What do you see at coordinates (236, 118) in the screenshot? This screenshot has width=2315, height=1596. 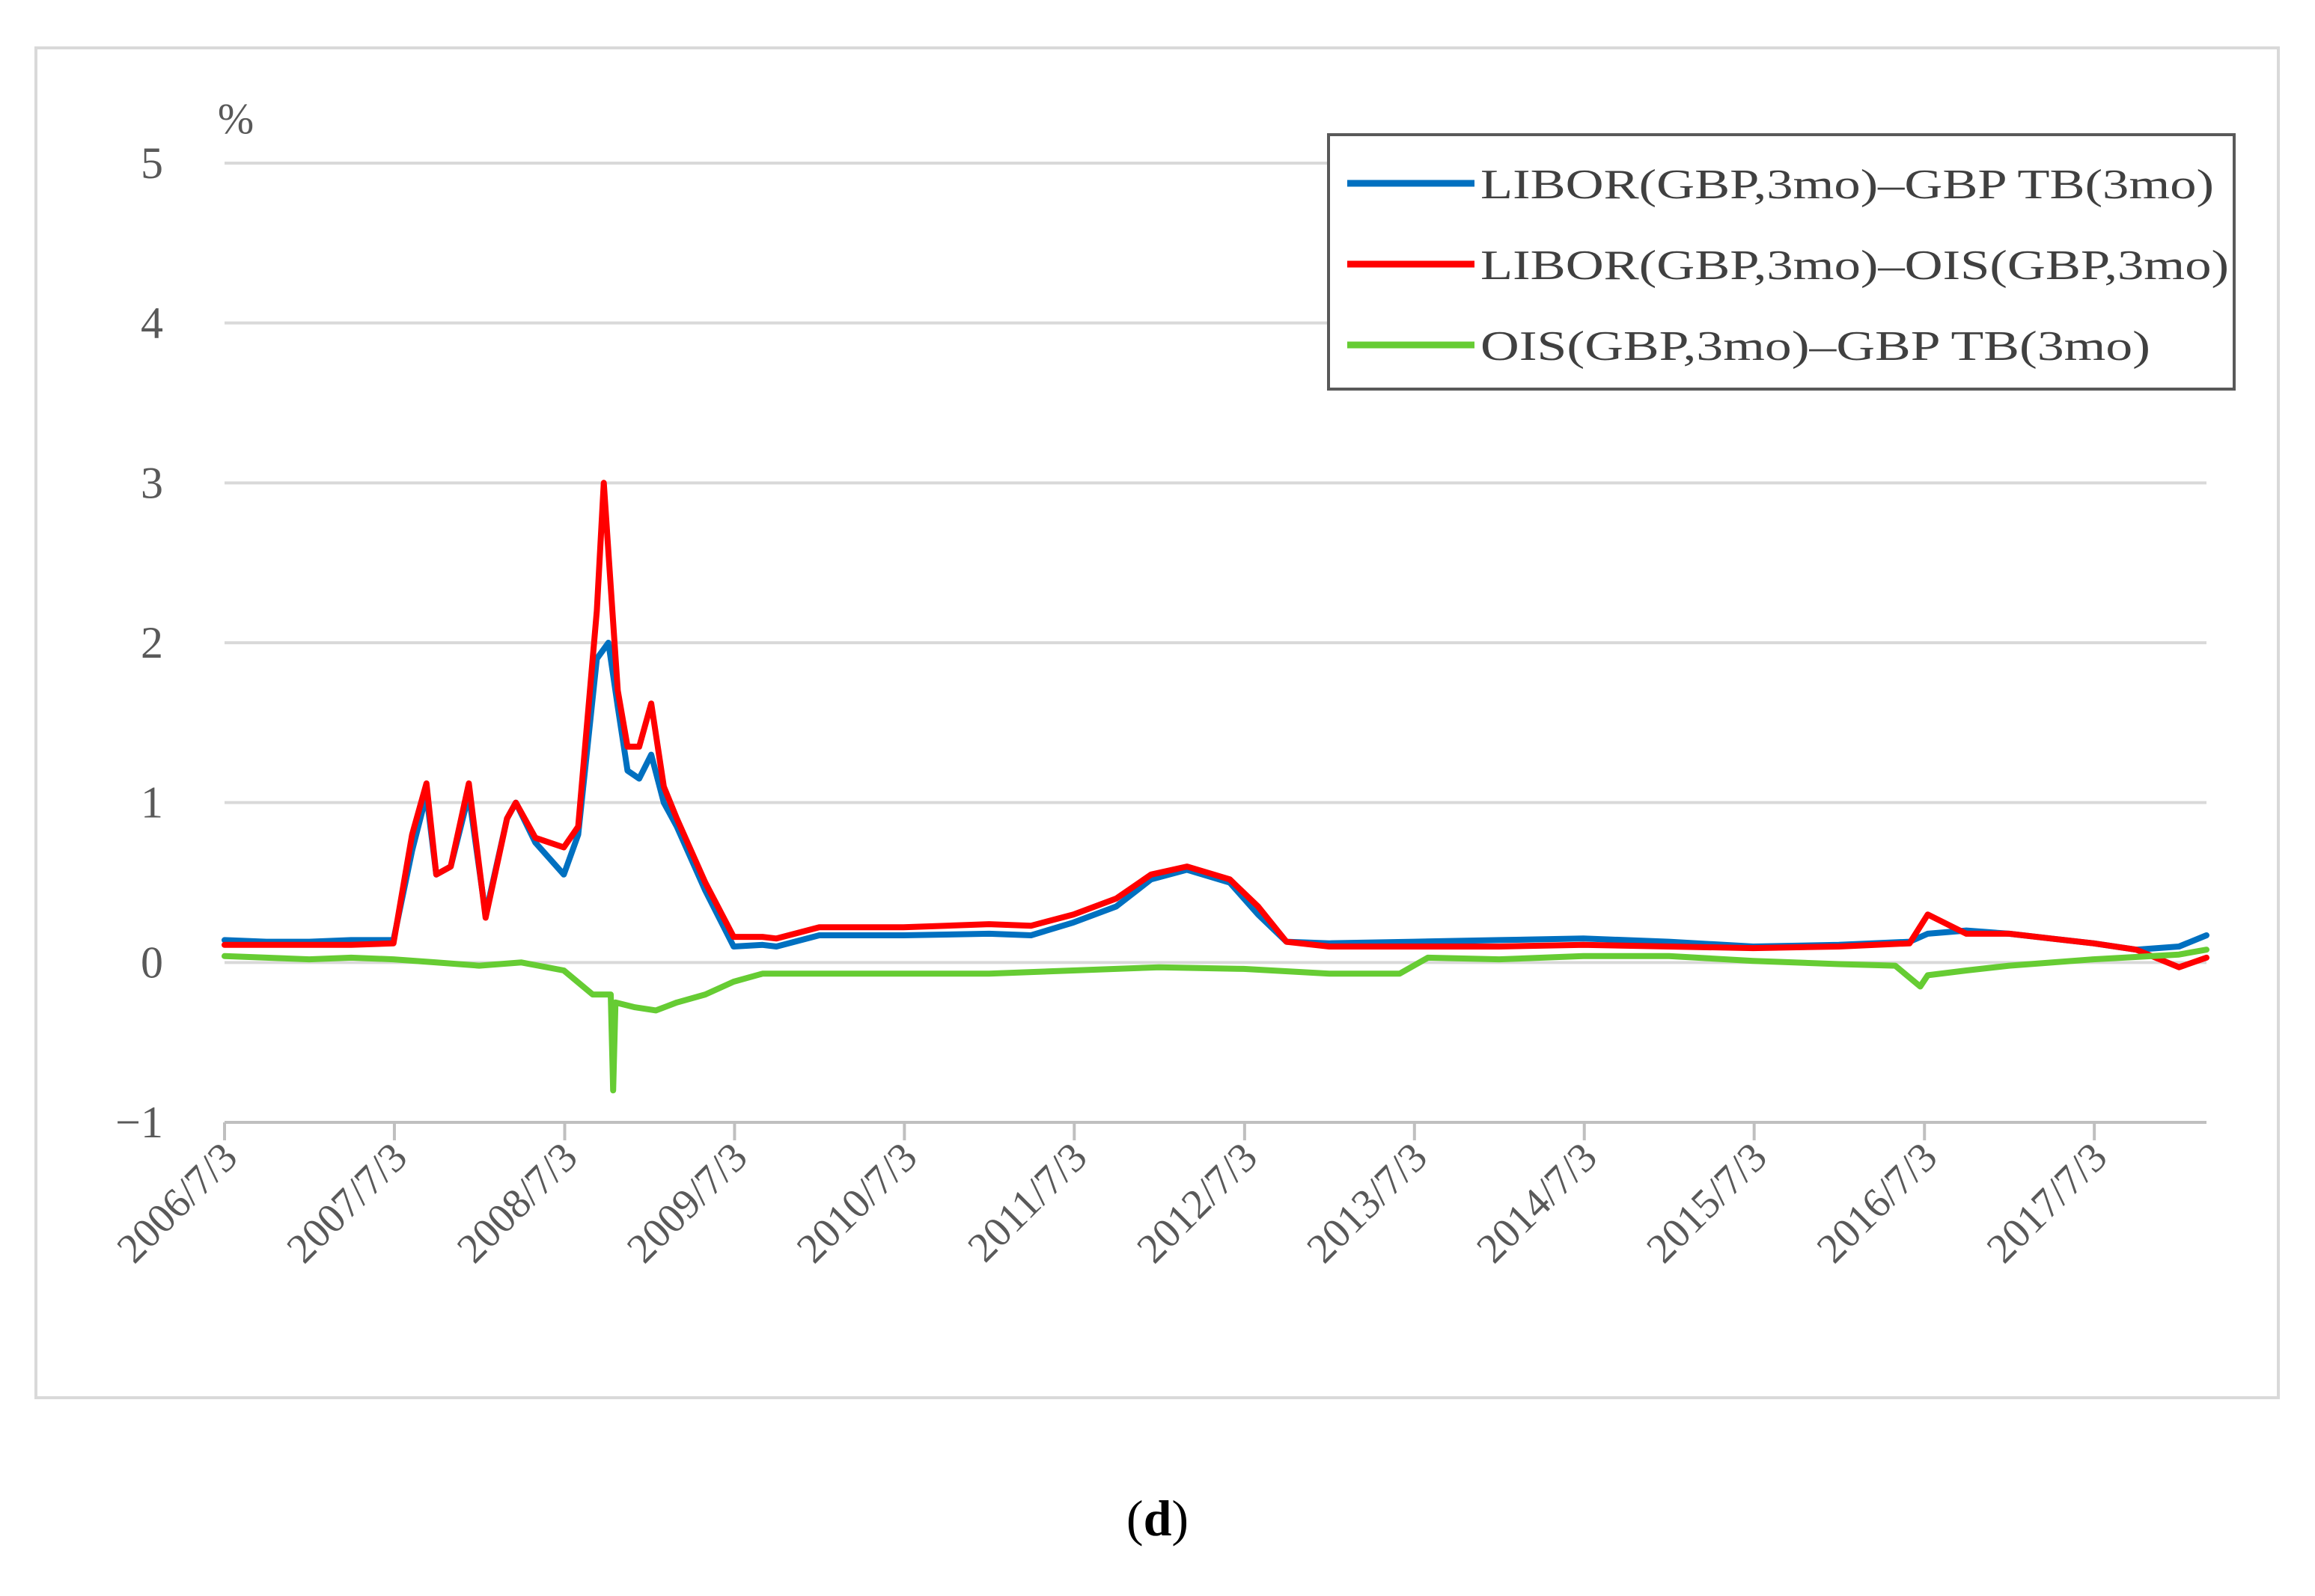 I see `y-unit-label: %` at bounding box center [236, 118].